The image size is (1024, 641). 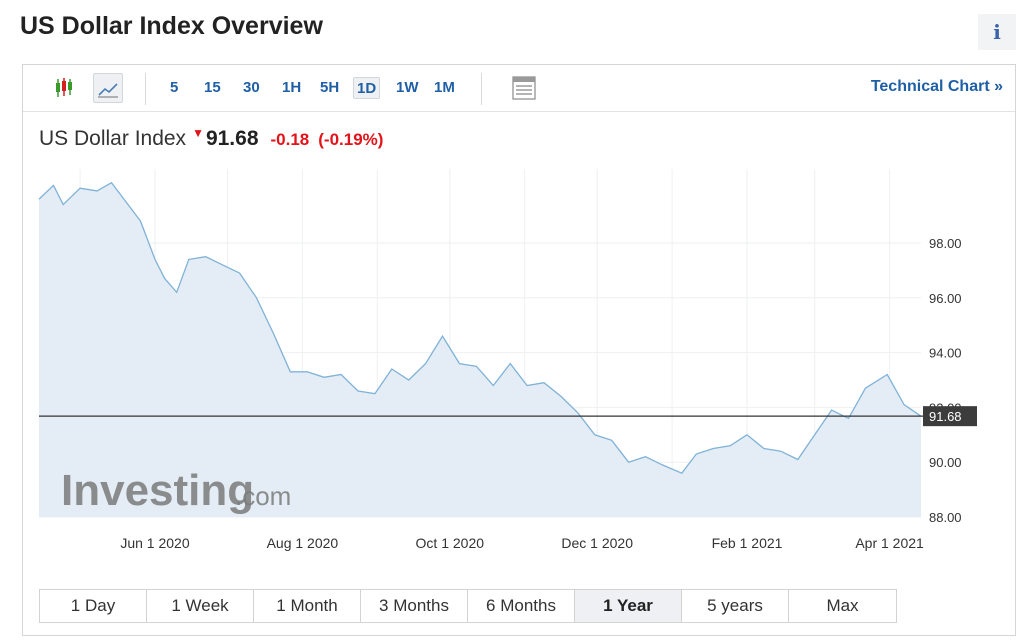 What do you see at coordinates (367, 88) in the screenshot?
I see `interval-1d: 1D` at bounding box center [367, 88].